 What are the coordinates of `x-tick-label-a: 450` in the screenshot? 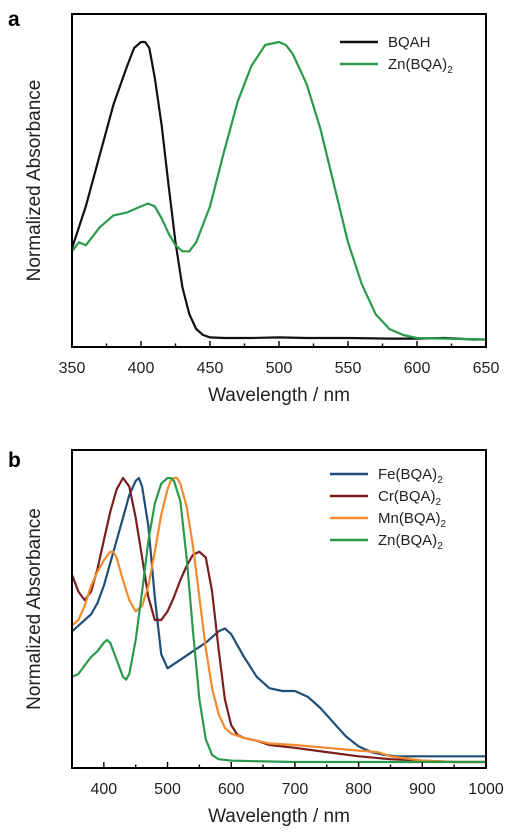 It's located at (210, 368).